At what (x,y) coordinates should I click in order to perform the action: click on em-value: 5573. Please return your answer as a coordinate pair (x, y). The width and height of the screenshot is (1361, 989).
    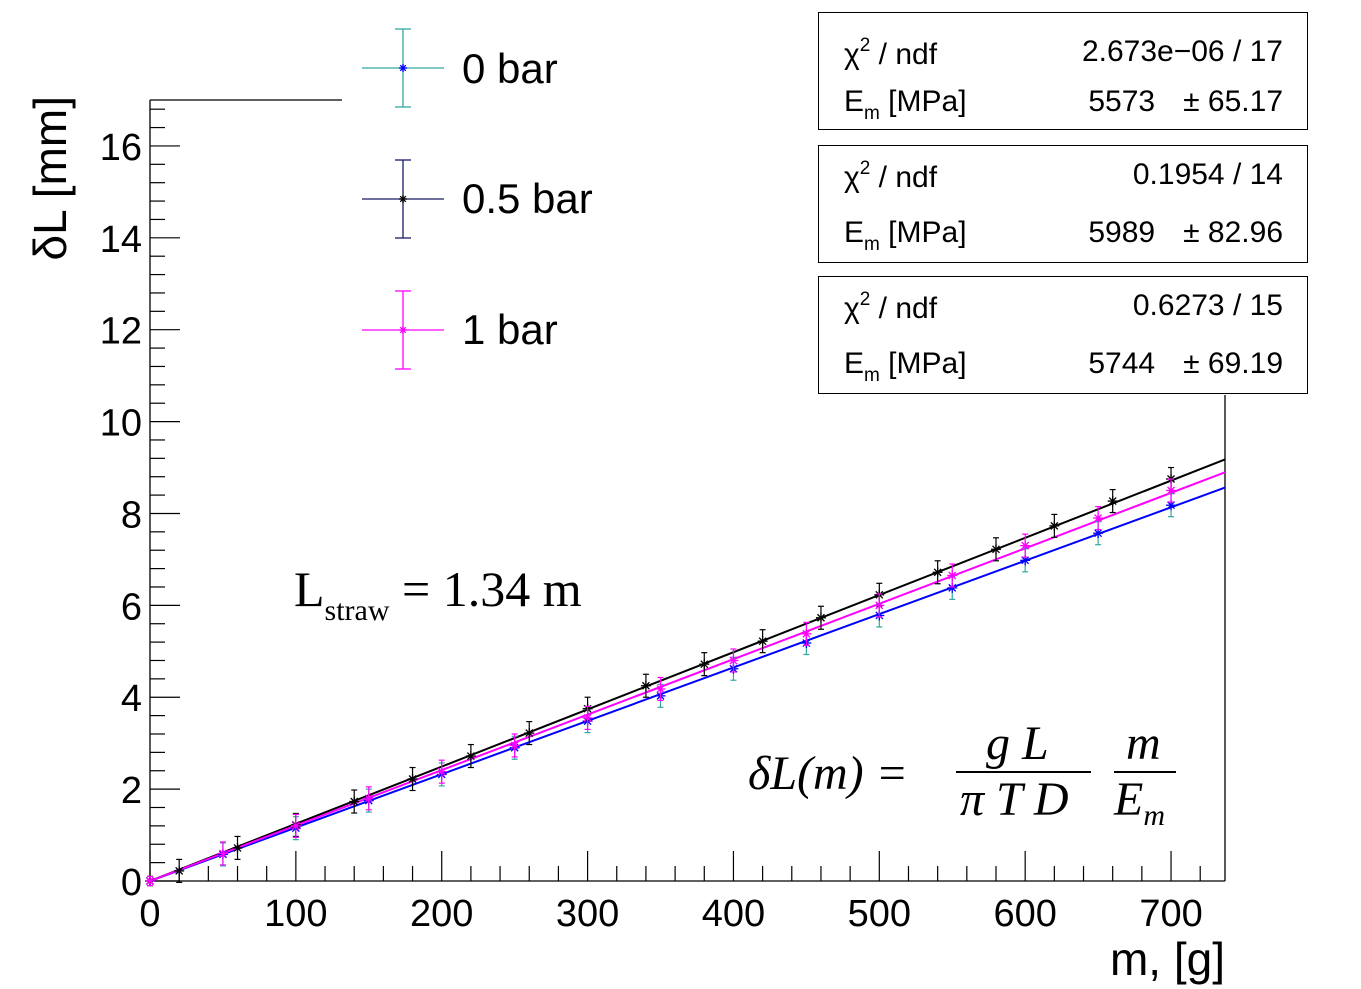
    Looking at the image, I should click on (1122, 101).